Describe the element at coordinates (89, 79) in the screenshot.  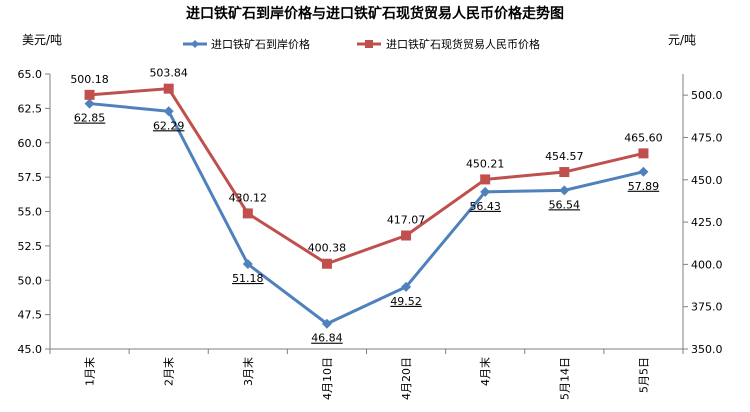
I see `data-label-series-2: 500.18` at that location.